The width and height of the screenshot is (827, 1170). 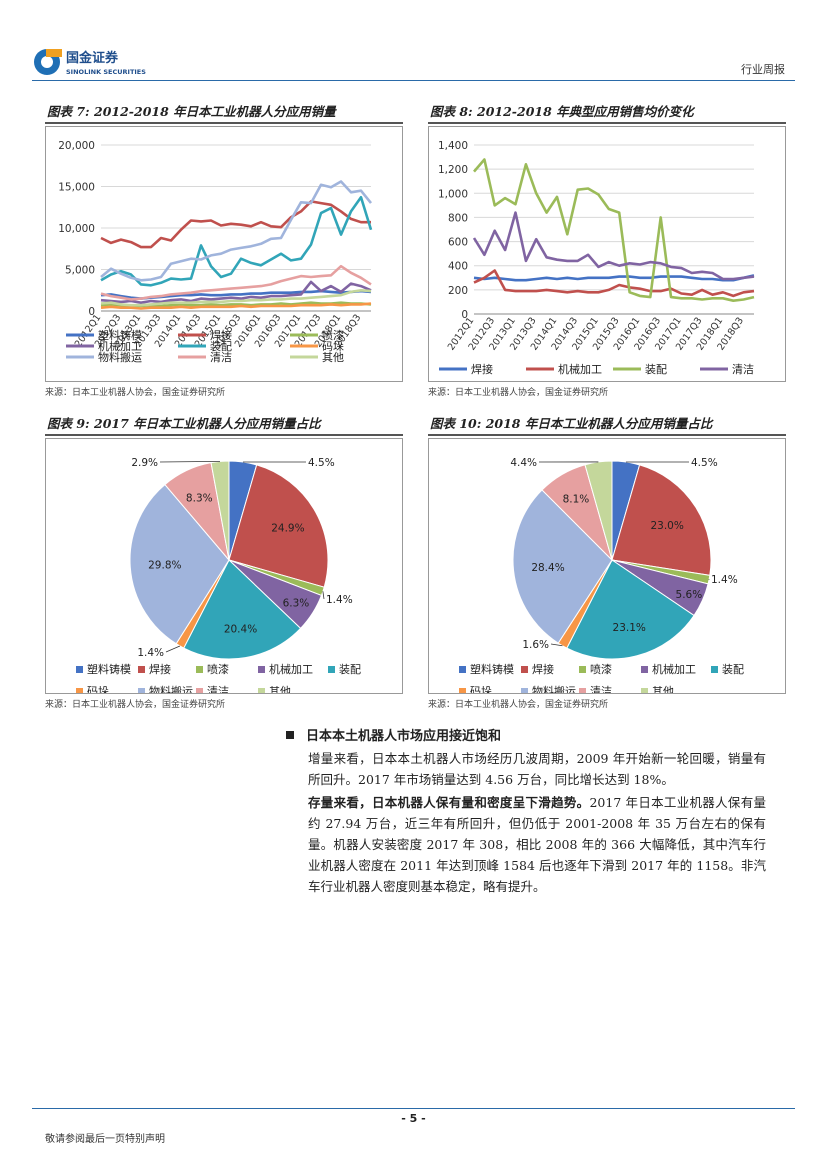 I want to click on slice-label: 8.3%, so click(x=199, y=498).